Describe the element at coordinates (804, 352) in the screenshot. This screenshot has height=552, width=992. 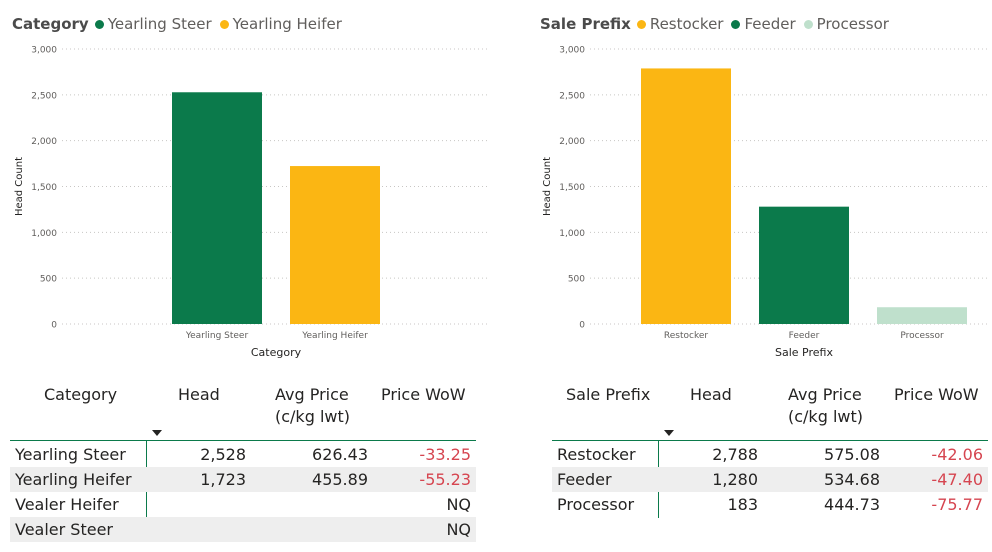
I see `x-axis-title: Sale Prefix` at that location.